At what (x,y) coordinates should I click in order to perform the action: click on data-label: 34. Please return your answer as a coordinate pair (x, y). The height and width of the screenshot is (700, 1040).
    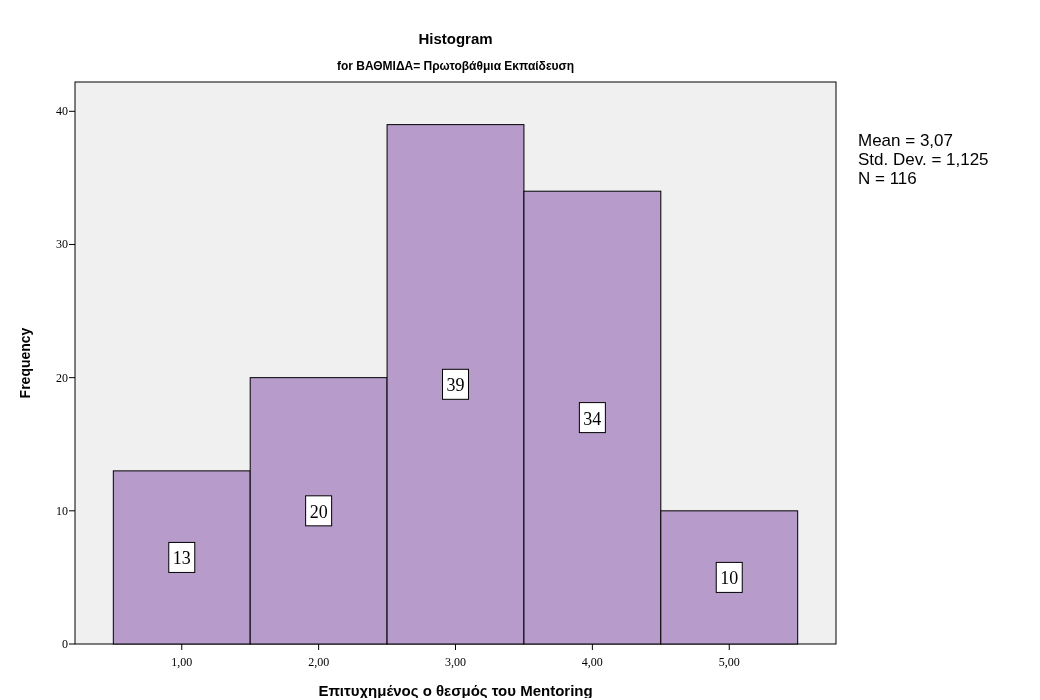
    Looking at the image, I should click on (592, 418).